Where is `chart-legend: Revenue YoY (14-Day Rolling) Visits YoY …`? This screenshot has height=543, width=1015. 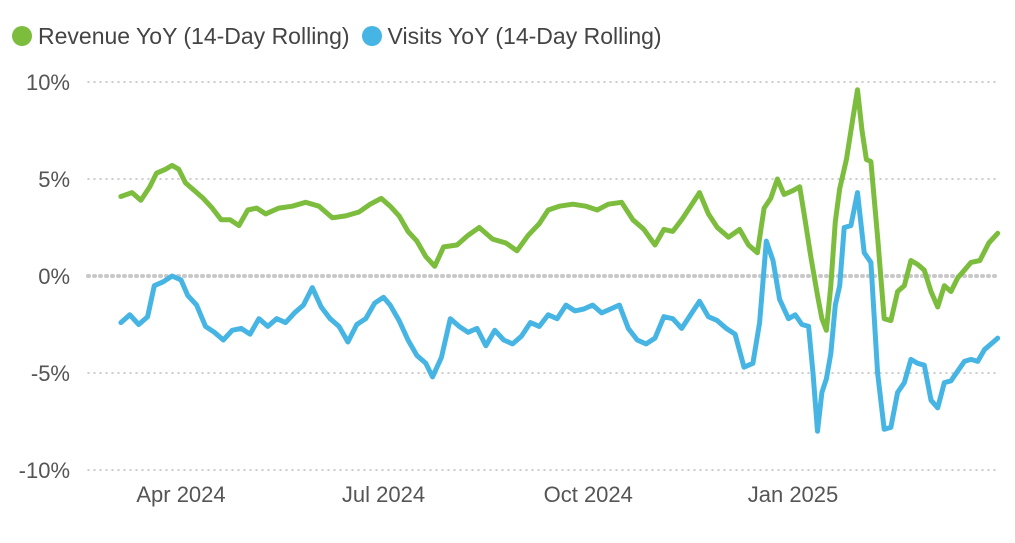
chart-legend: Revenue YoY (14-Day Rolling) Visits YoY … is located at coordinates (337, 36).